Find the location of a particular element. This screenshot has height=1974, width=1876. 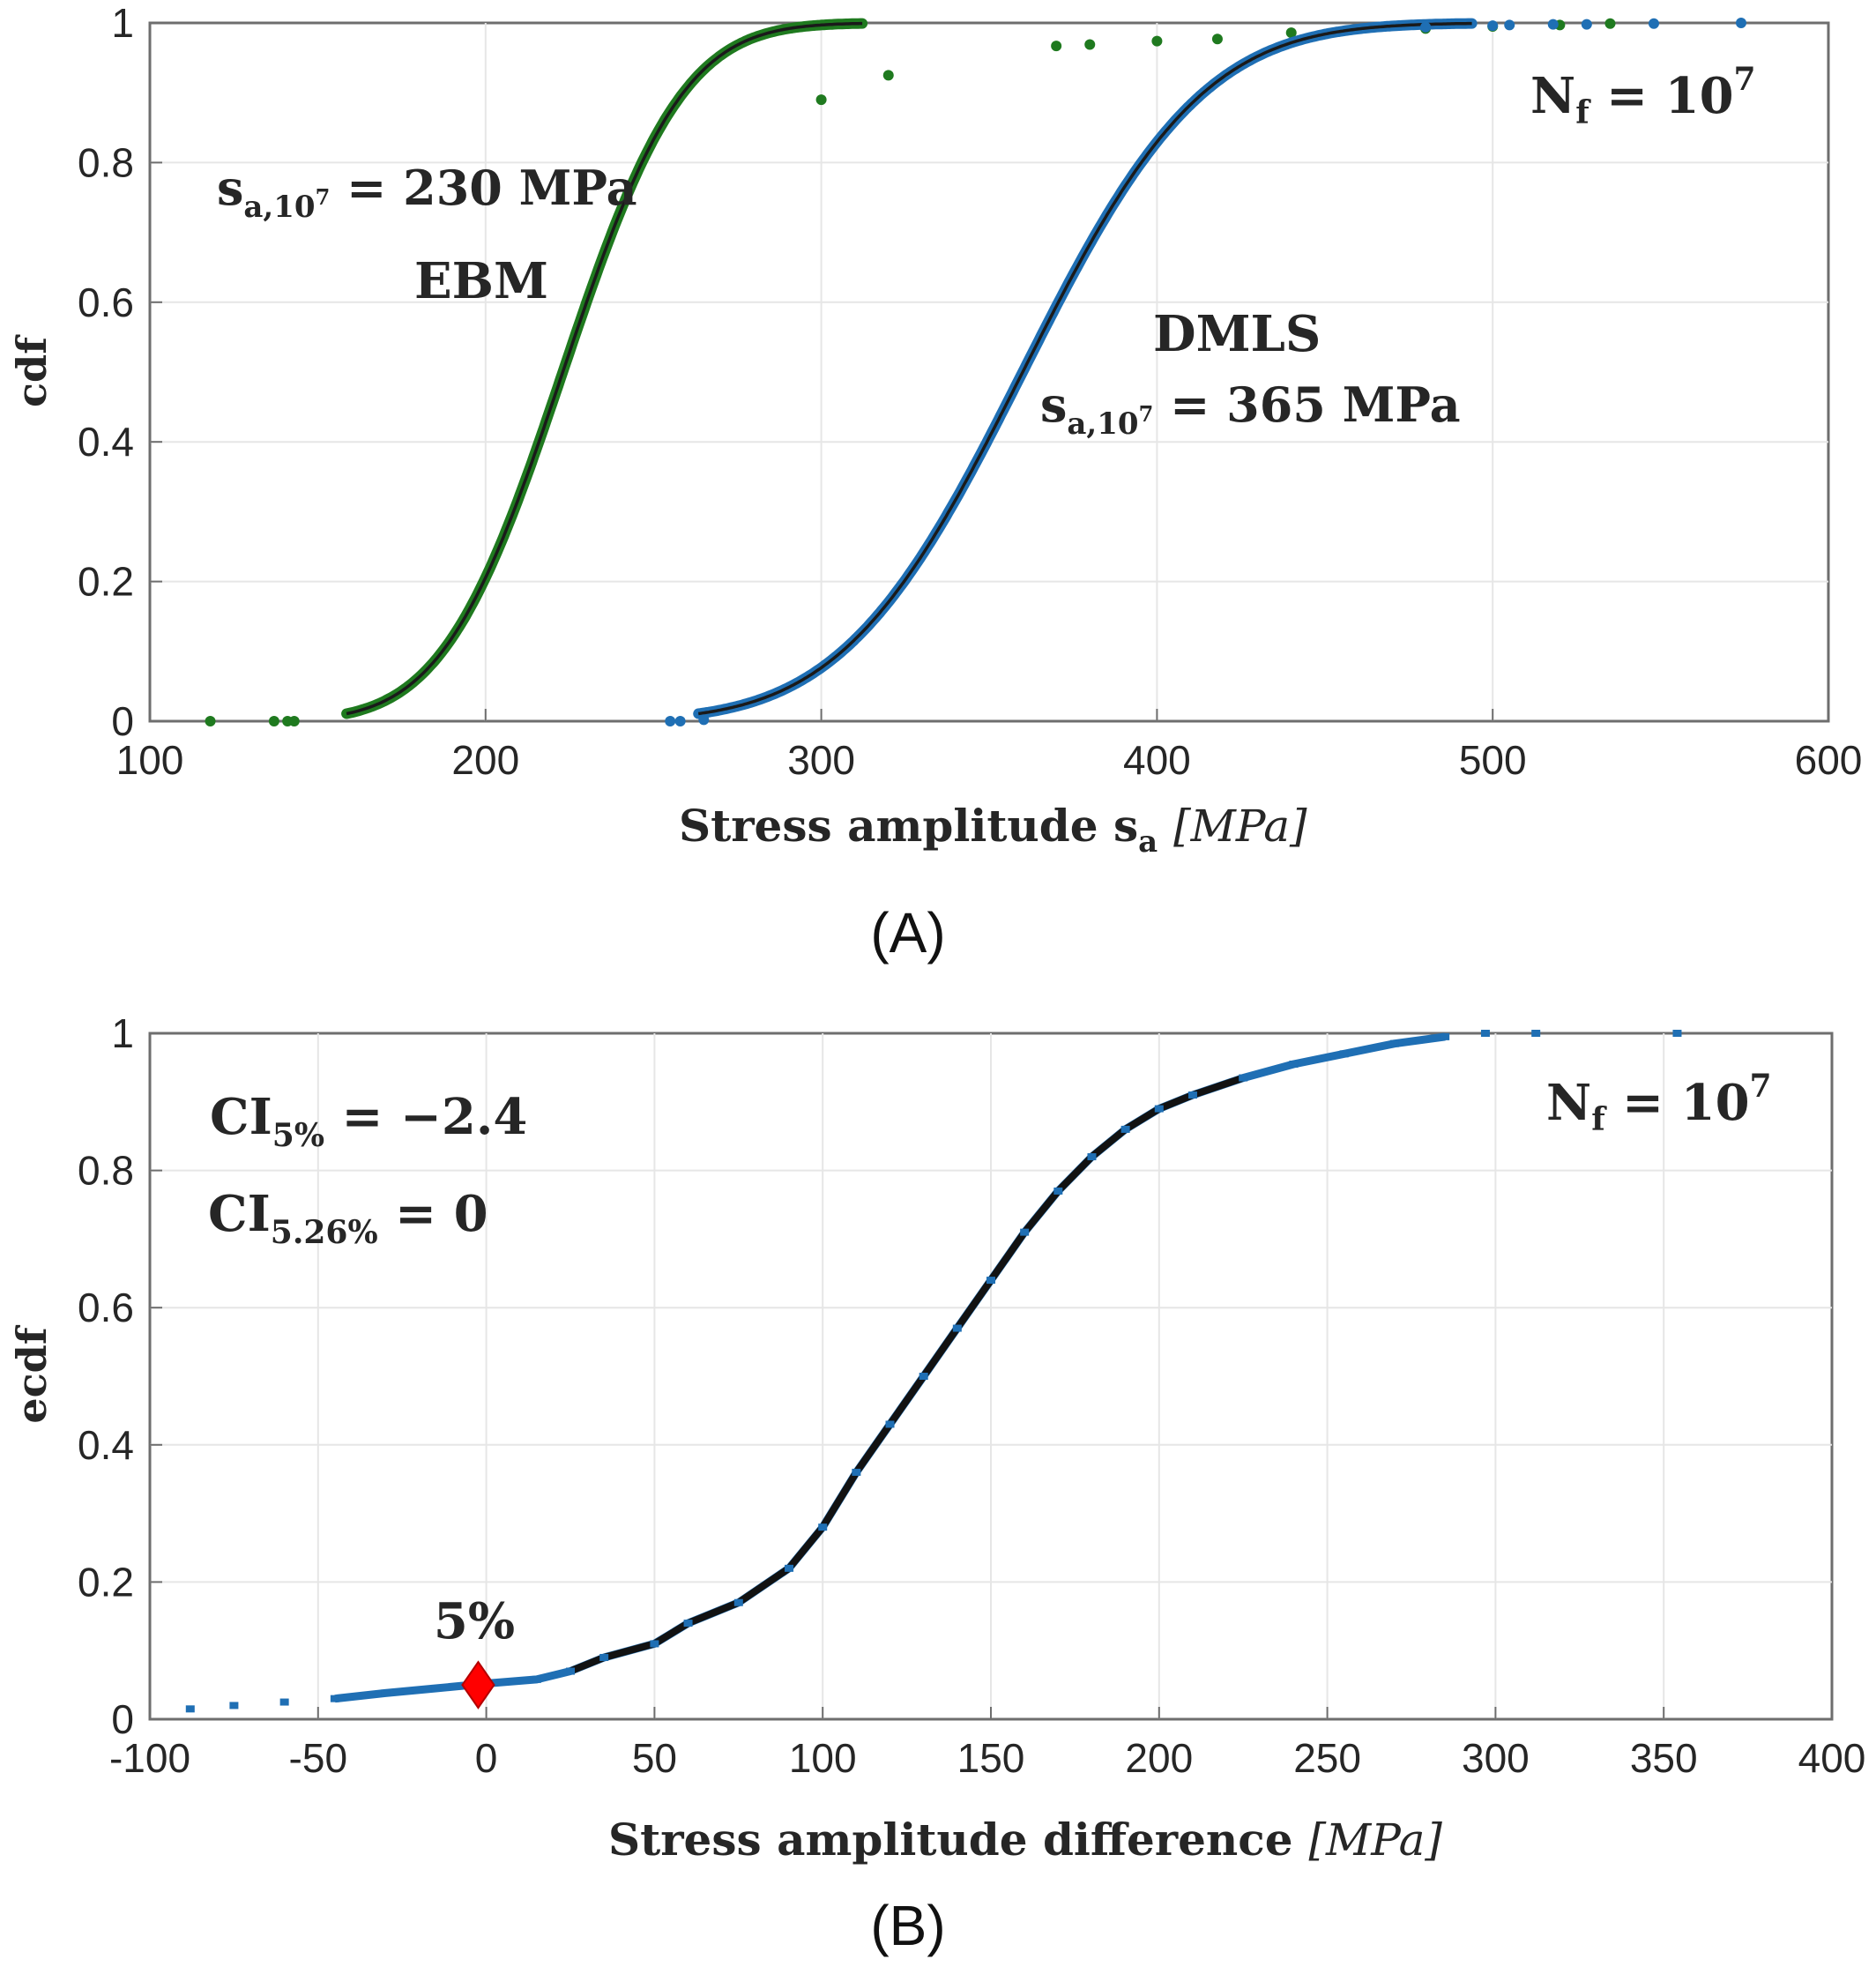

chart-b-xtick-label: -50 is located at coordinates (318, 1758).